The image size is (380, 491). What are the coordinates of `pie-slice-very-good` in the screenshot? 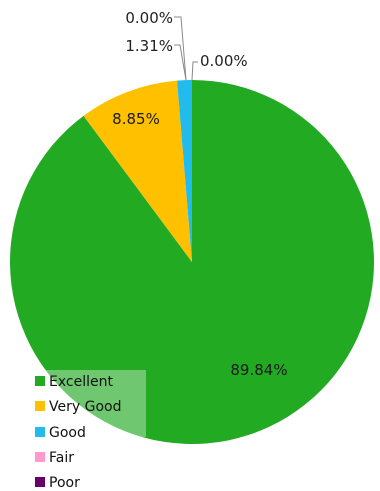 It's located at (137, 171).